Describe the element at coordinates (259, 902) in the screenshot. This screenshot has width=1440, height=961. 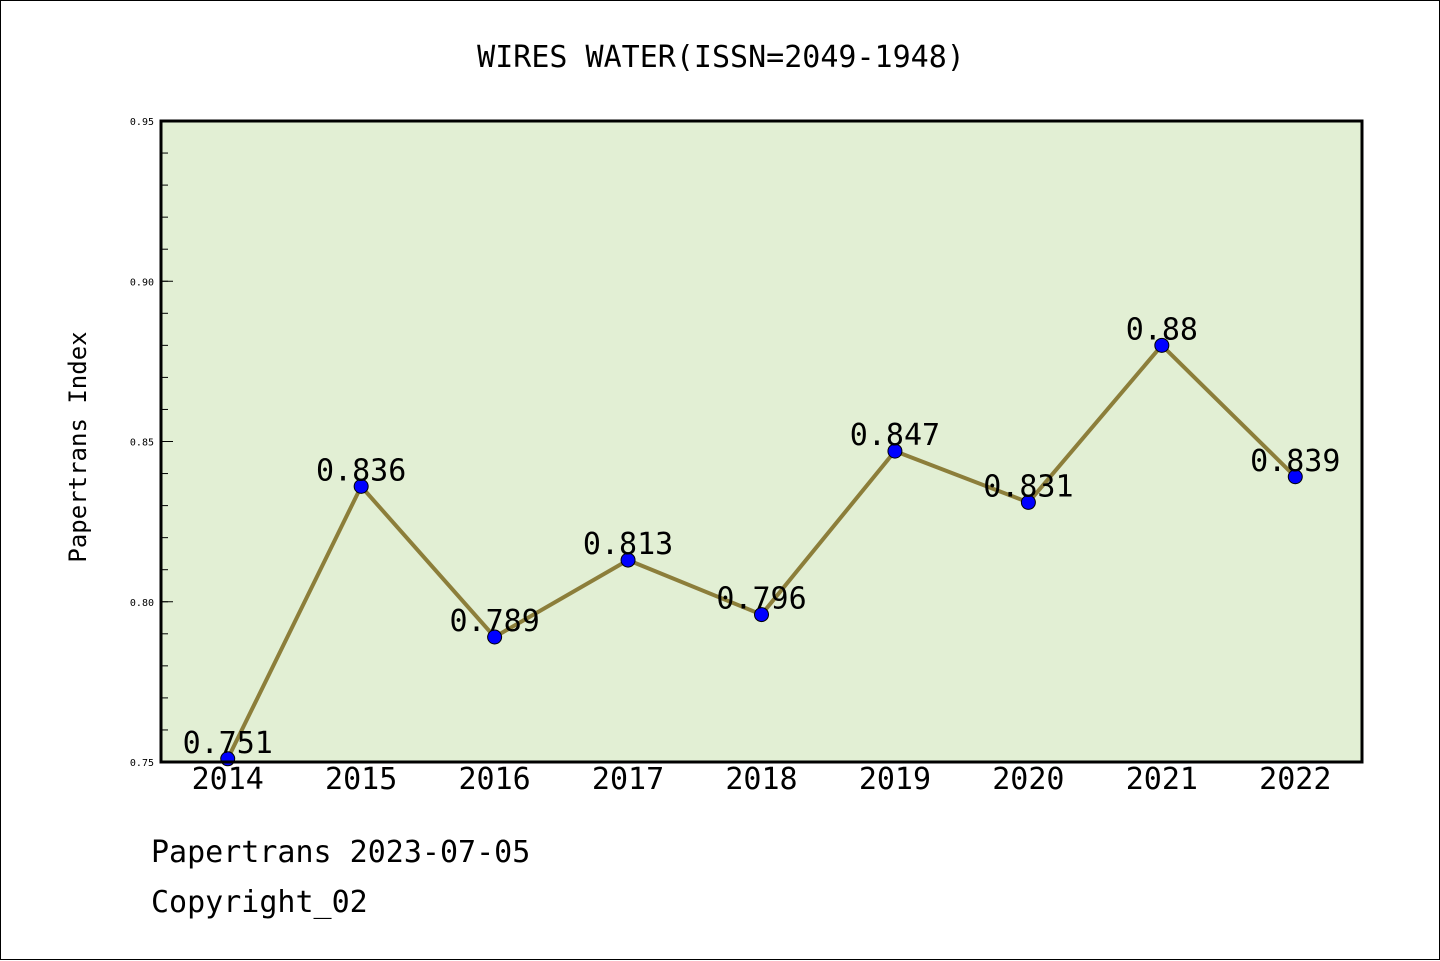
I see `footer-copyright-text: Copyright_02` at that location.